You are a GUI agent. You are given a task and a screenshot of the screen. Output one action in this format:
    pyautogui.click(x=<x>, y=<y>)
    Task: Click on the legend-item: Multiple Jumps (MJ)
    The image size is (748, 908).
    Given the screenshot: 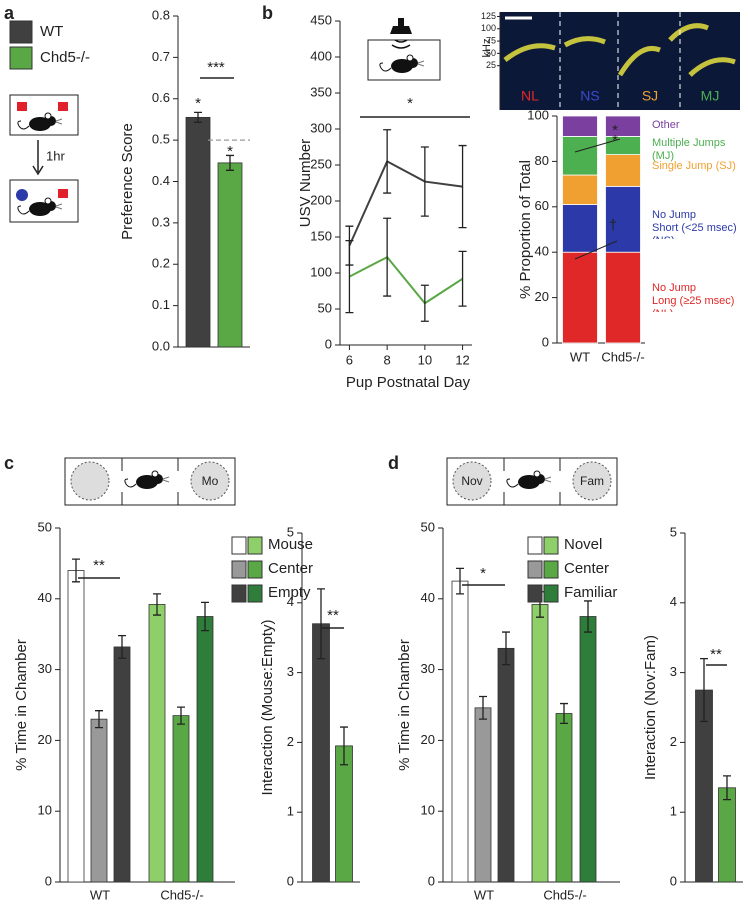 What is the action you would take?
    pyautogui.click(x=689, y=149)
    